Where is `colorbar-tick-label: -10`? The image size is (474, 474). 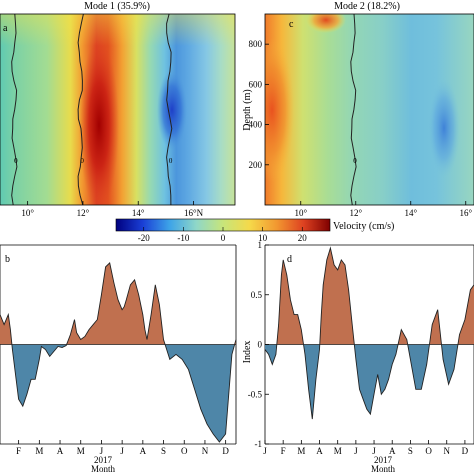
colorbar-tick-label: -10 is located at coordinates (183, 238).